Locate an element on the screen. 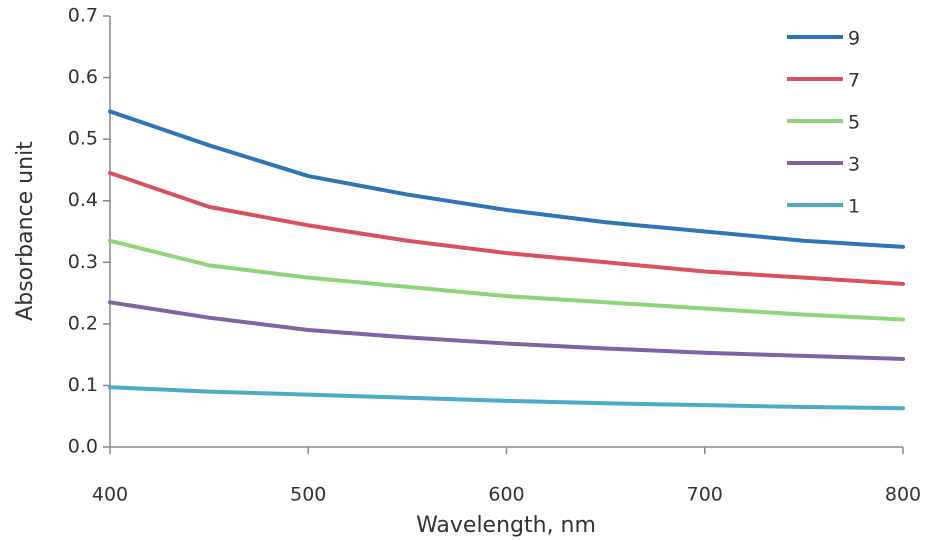  y-tick-label: 0.5 is located at coordinates (83, 139).